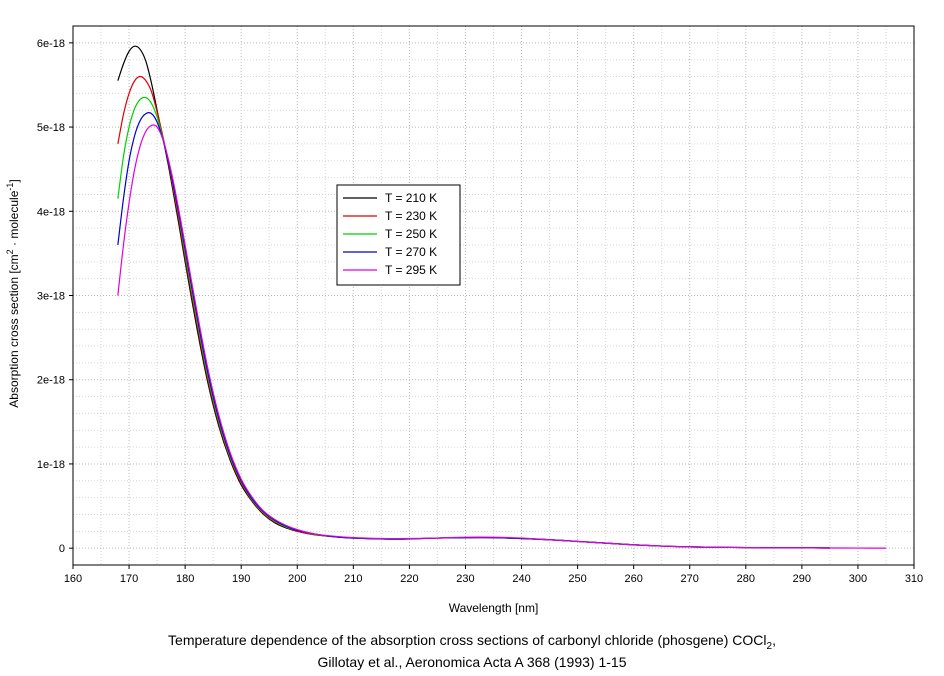 The height and width of the screenshot is (676, 944). What do you see at coordinates (51, 212) in the screenshot?
I see `y-tick-label: 4e-18` at bounding box center [51, 212].